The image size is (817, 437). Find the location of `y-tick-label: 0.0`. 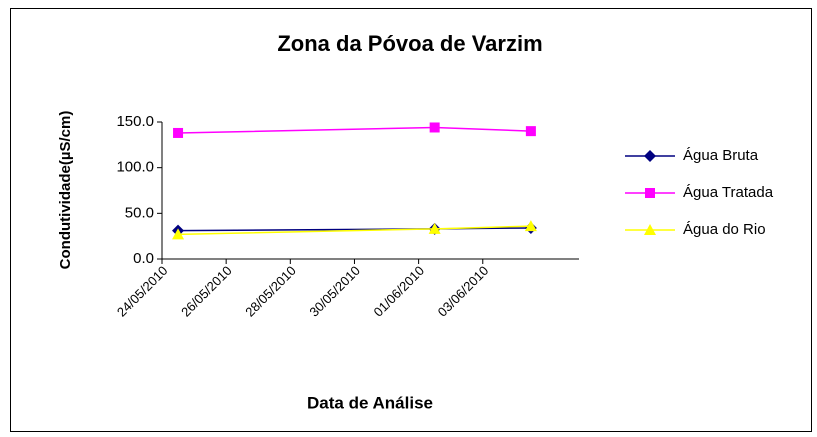

y-tick-label: 0.0 is located at coordinates (143, 258).